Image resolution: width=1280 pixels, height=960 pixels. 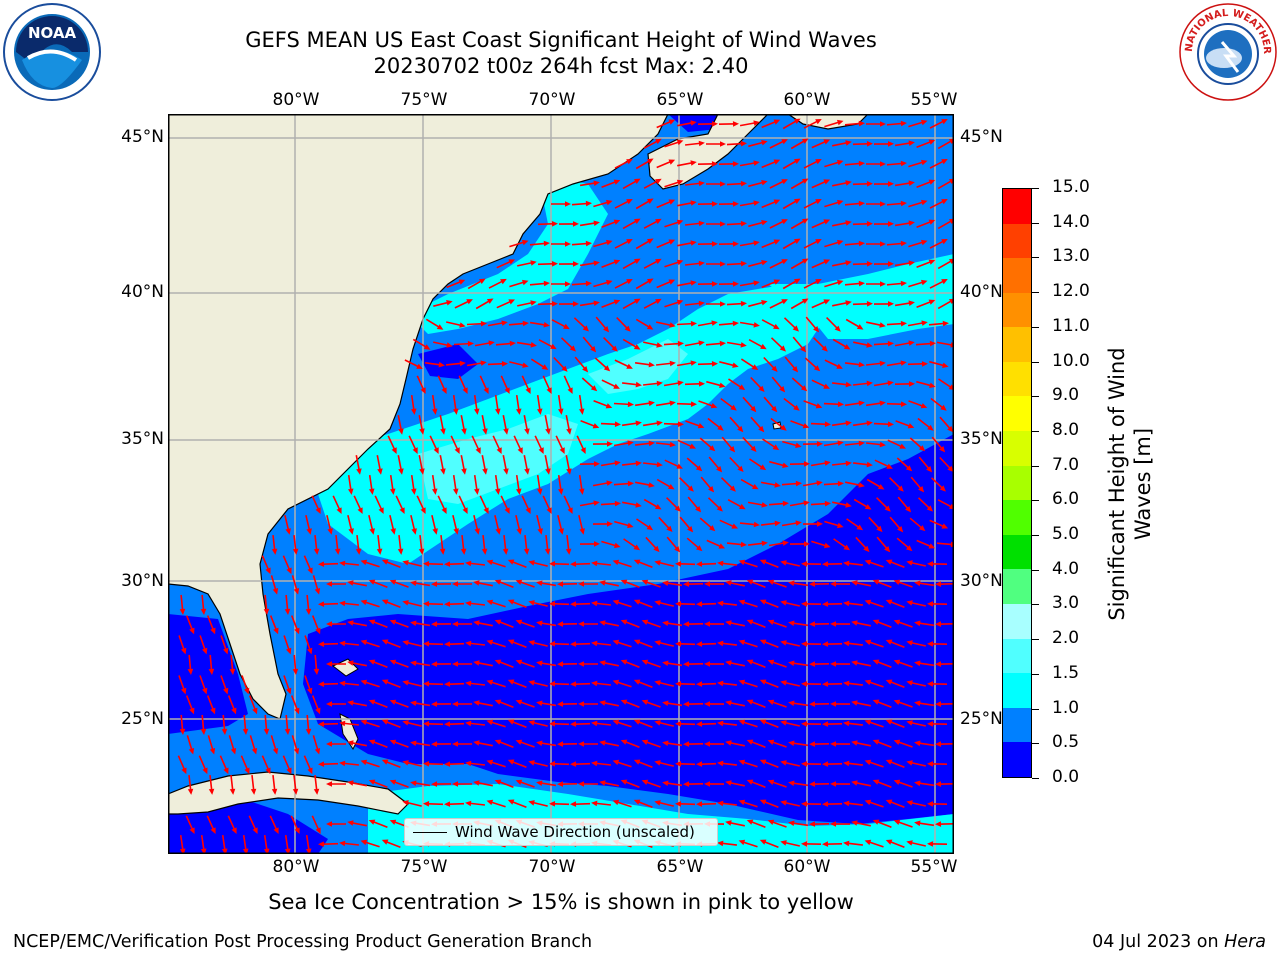 What do you see at coordinates (1179, 942) in the screenshot?
I see `footer-right: 04 Jul 2023 on Hera` at bounding box center [1179, 942].